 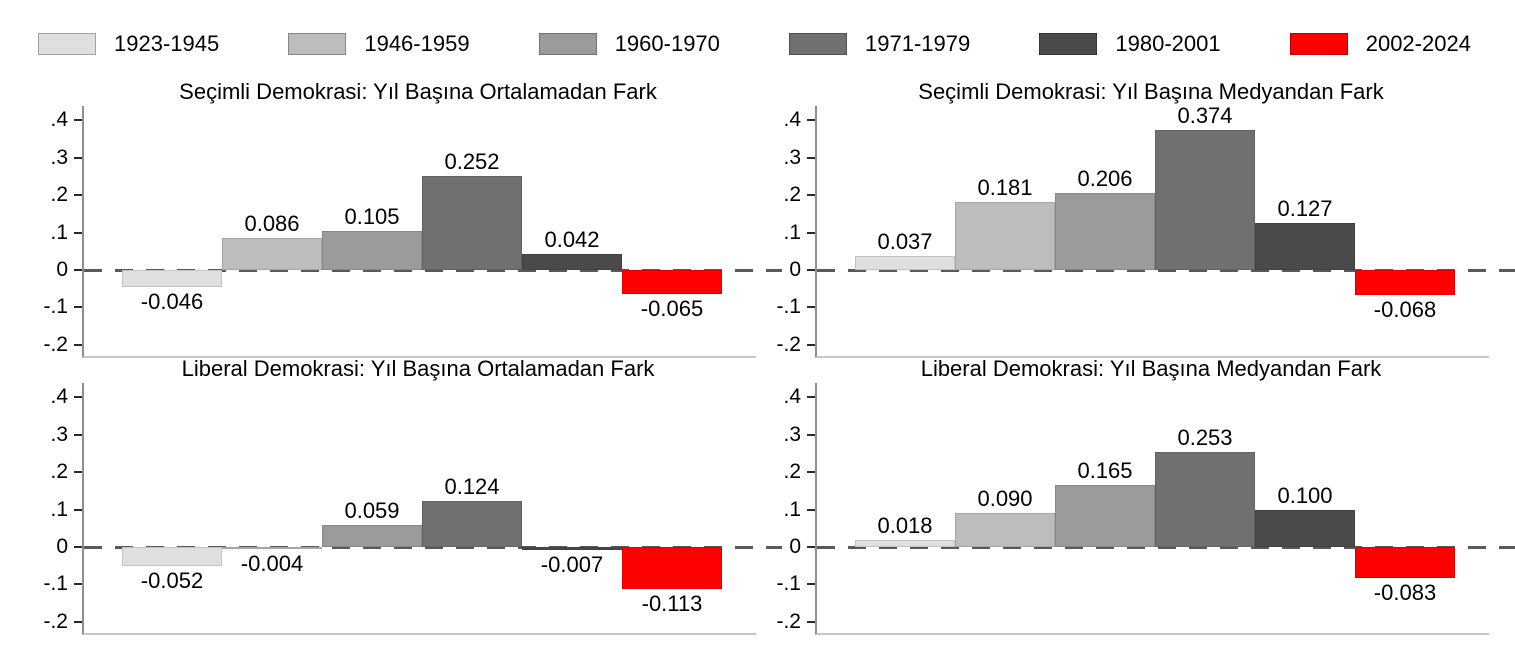 I want to click on bar-value-label: 0.105, so click(x=372, y=216).